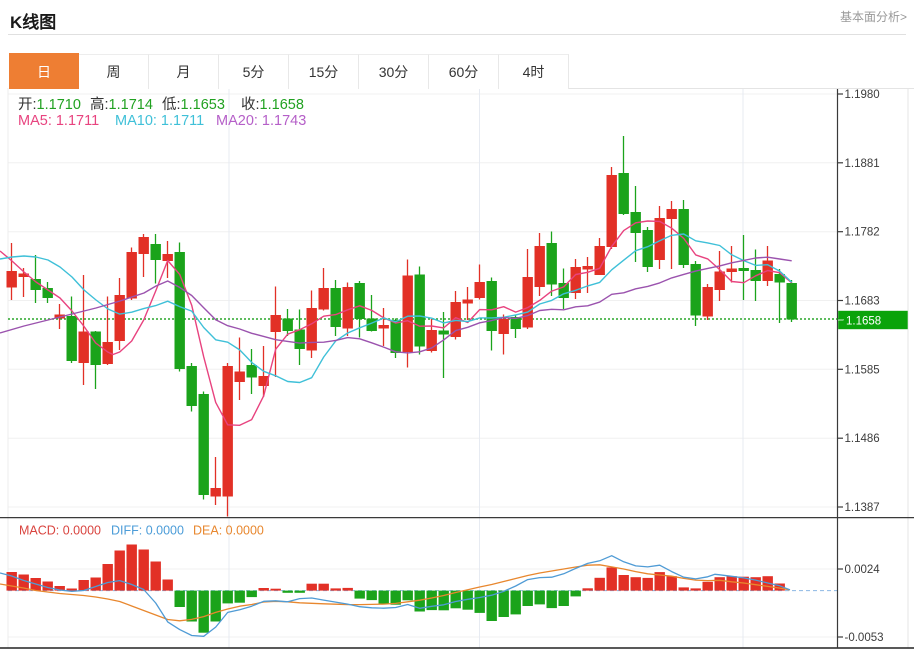 This screenshot has width=914, height=651. I want to click on svg-text: 1.1387, so click(862, 508).